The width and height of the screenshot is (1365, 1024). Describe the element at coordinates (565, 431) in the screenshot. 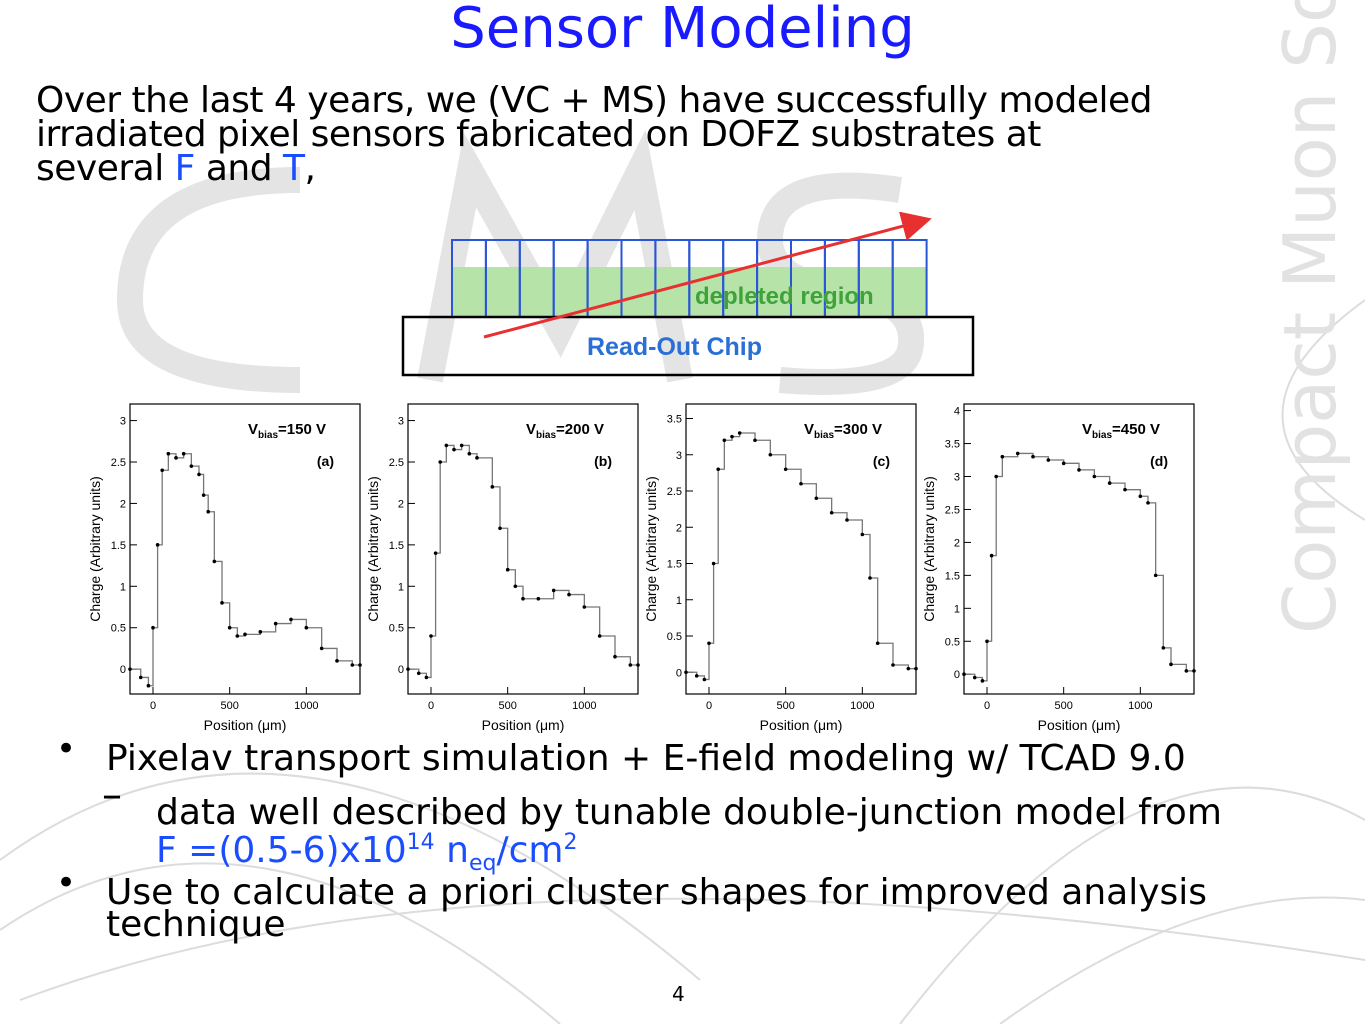

I see `vbias-label: Vbias=200 V` at that location.